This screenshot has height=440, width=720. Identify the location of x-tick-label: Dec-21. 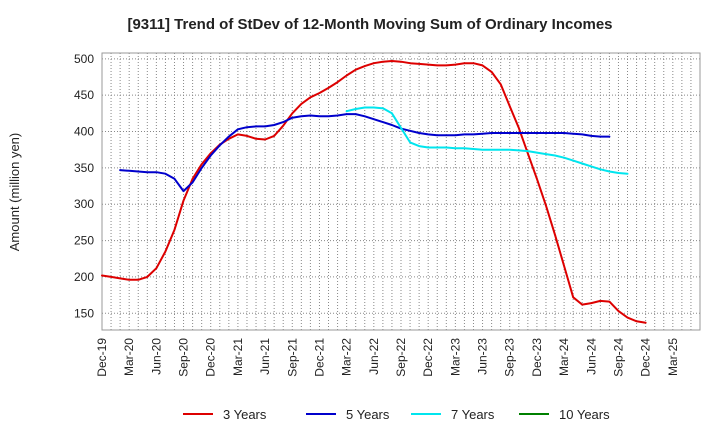
(319, 357).